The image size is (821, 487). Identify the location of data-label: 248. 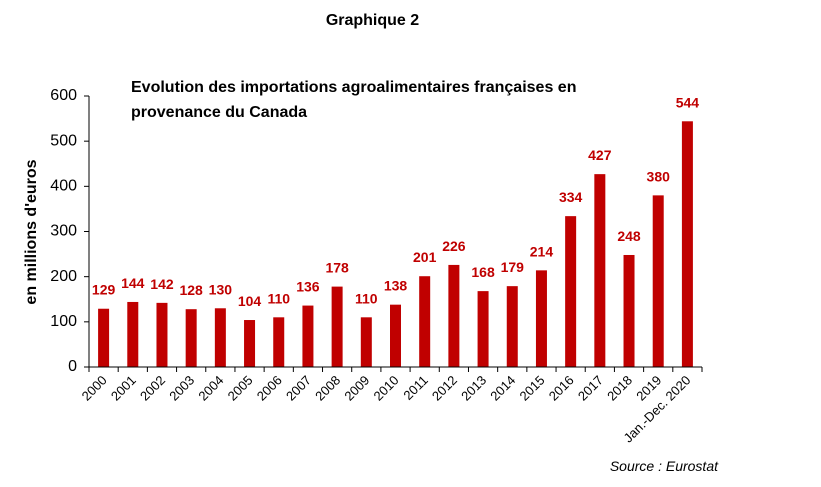
(629, 236).